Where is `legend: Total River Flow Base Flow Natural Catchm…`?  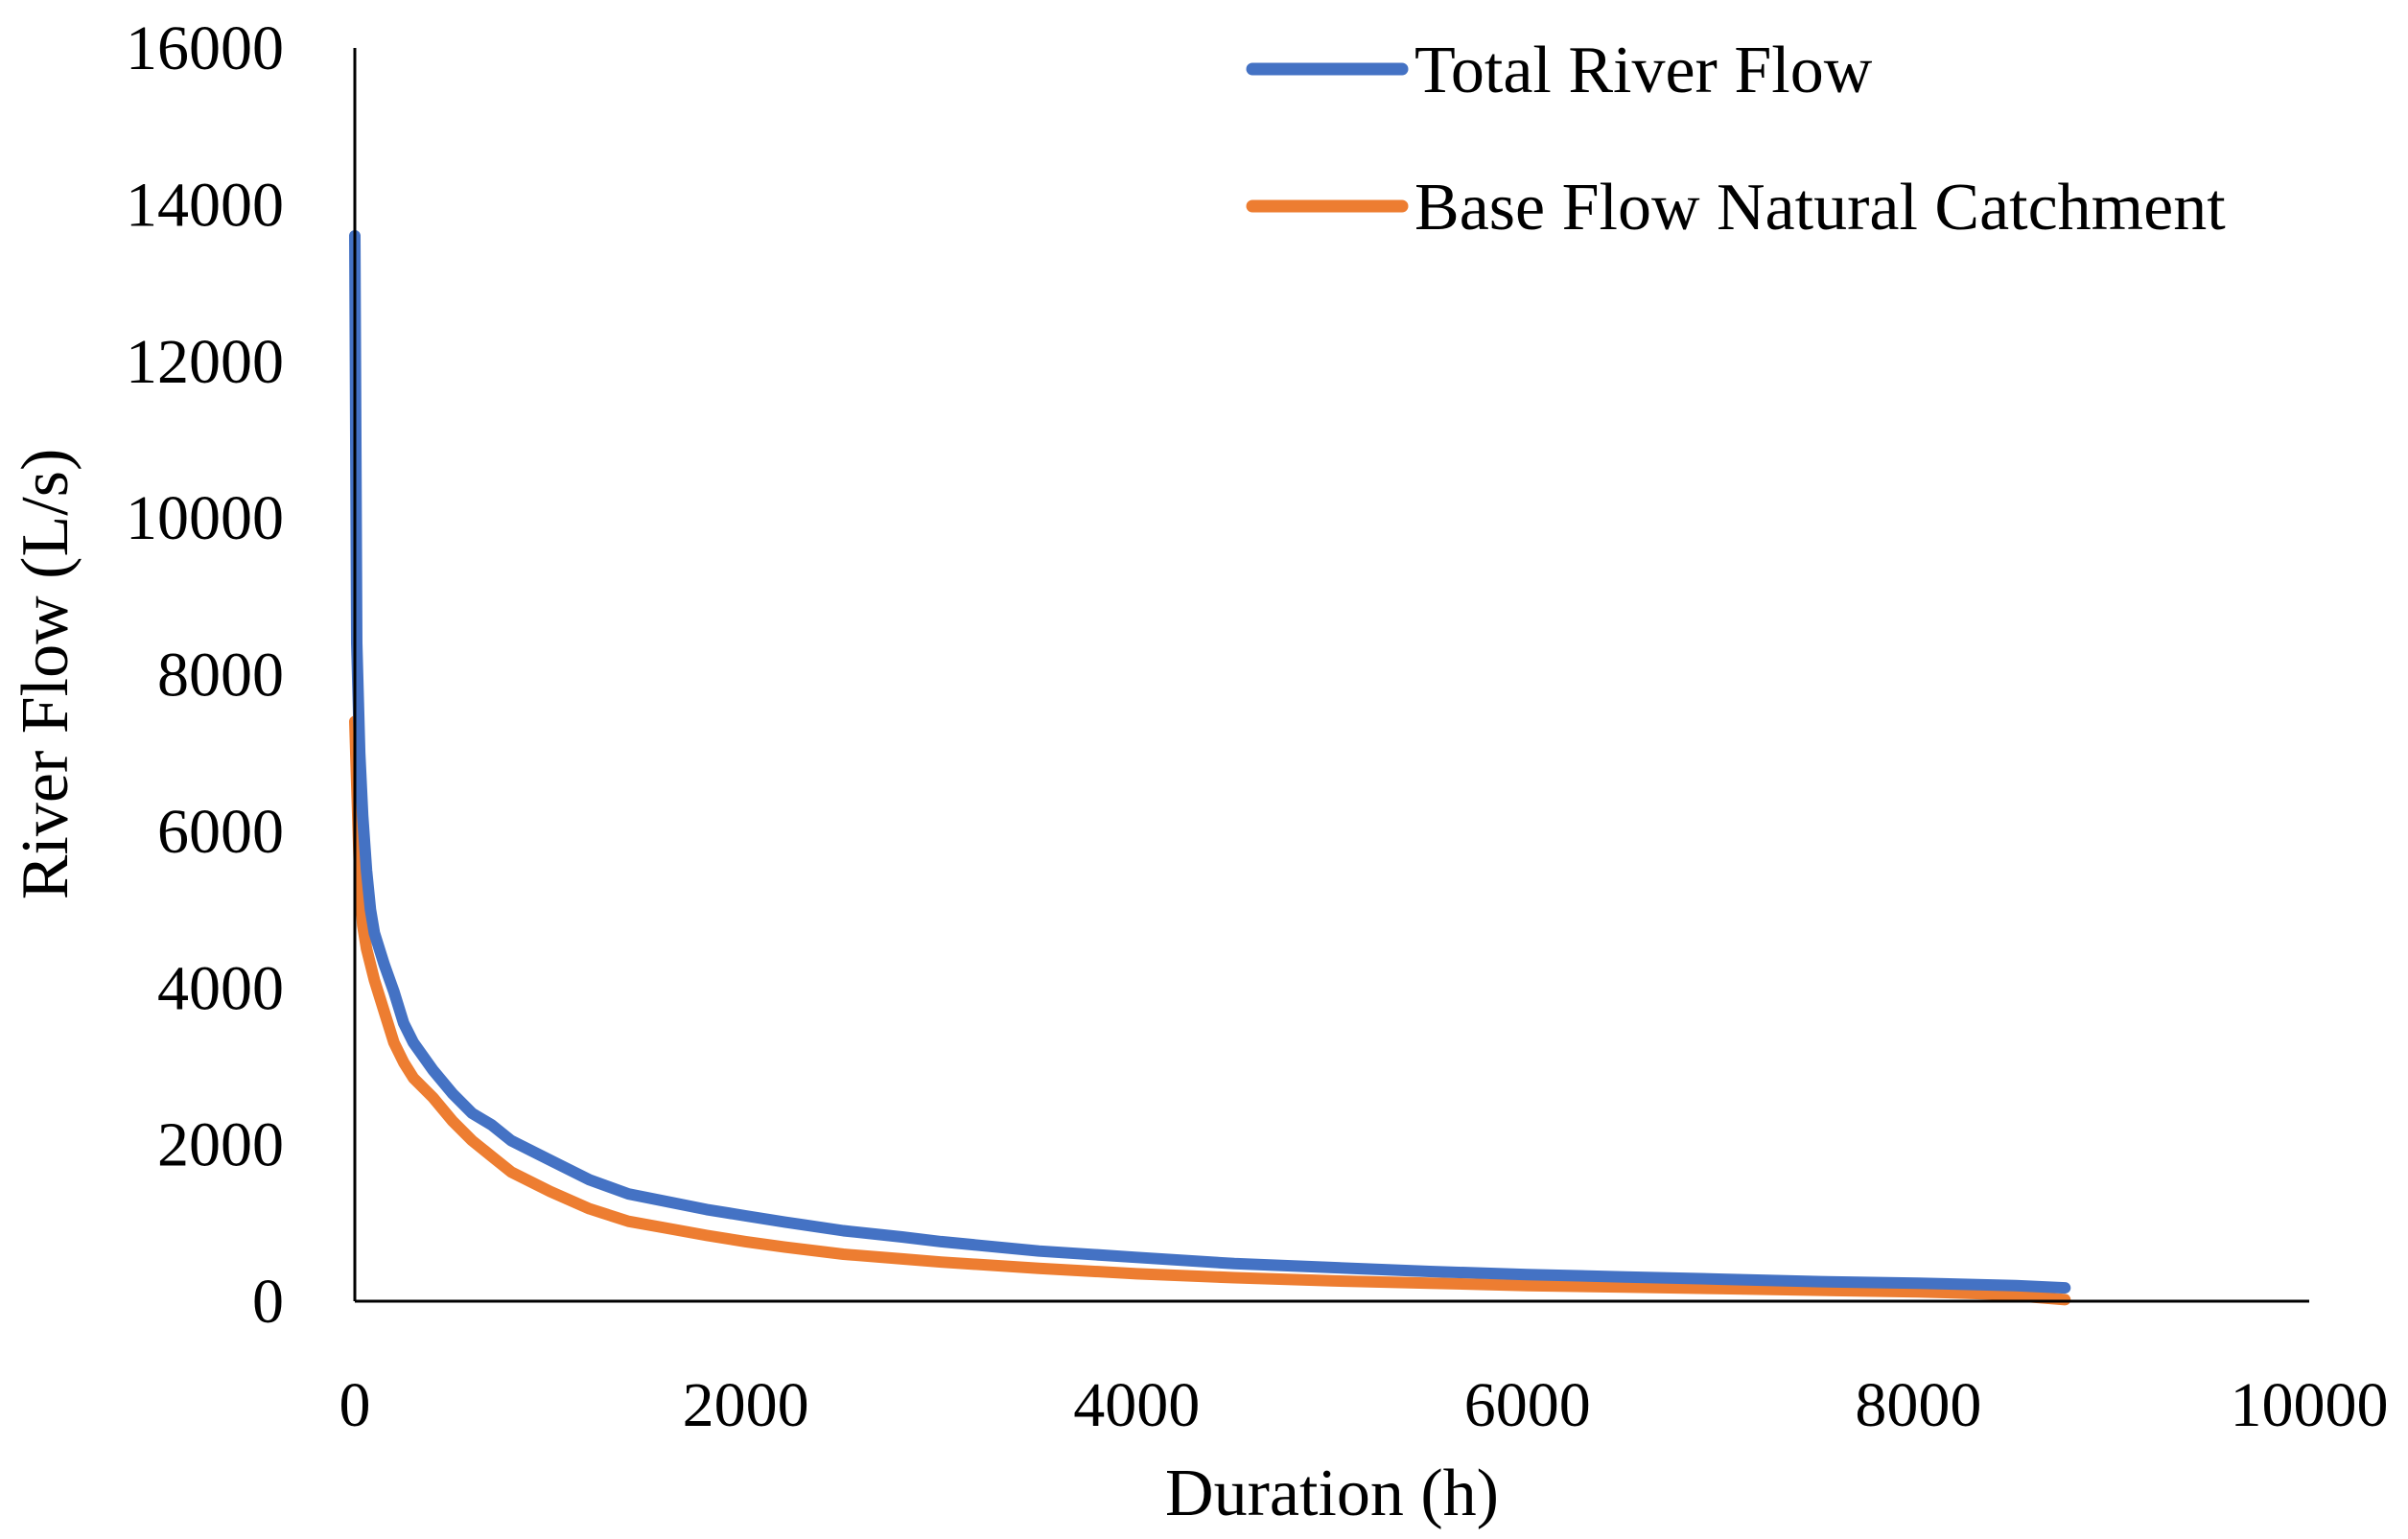 legend: Total River Flow Base Flow Natural Catchm… is located at coordinates (1736, 140).